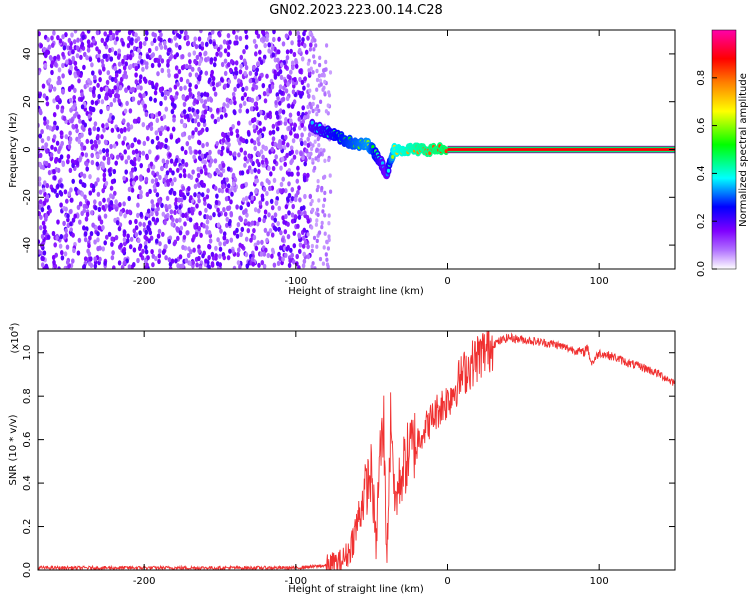 The width and height of the screenshot is (750, 600). Describe the element at coordinates (27, 54) in the screenshot. I see `spectrogram-y-tick-label: 40` at that location.